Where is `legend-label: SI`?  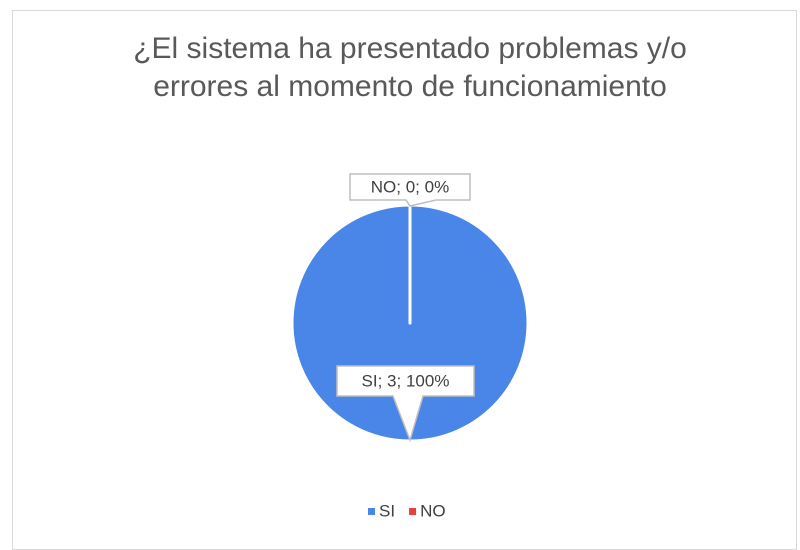
legend-label: SI is located at coordinates (387, 510).